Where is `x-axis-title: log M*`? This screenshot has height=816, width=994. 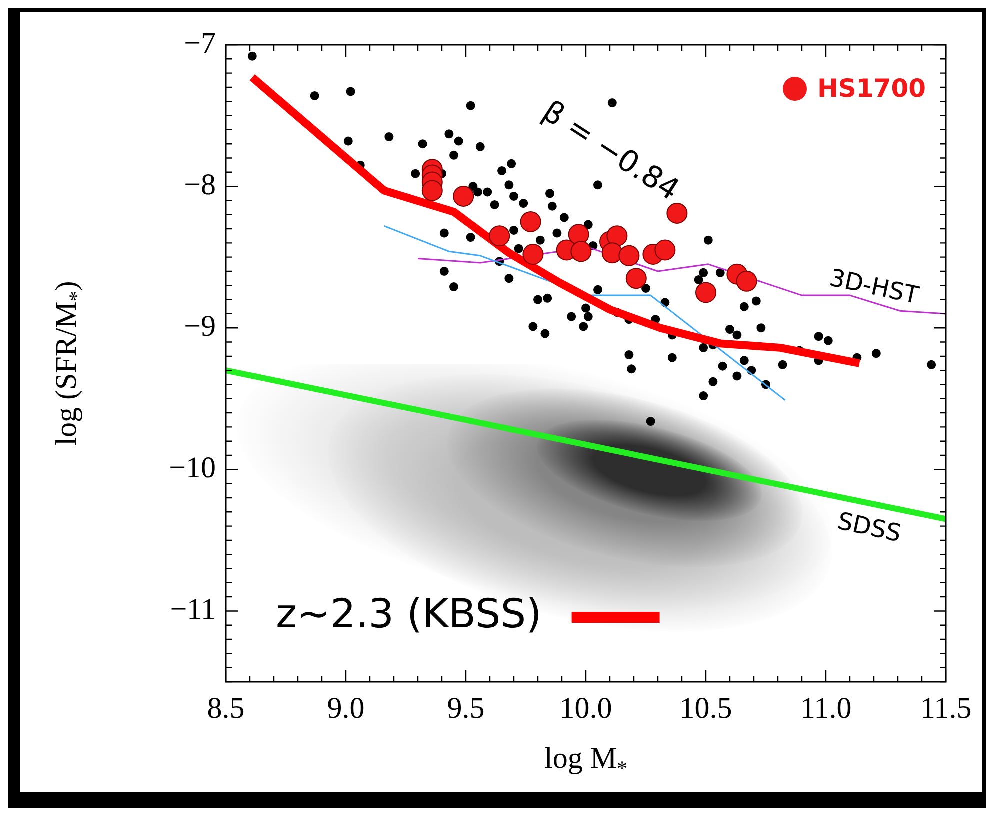
x-axis-title: log M* is located at coordinates (586, 761).